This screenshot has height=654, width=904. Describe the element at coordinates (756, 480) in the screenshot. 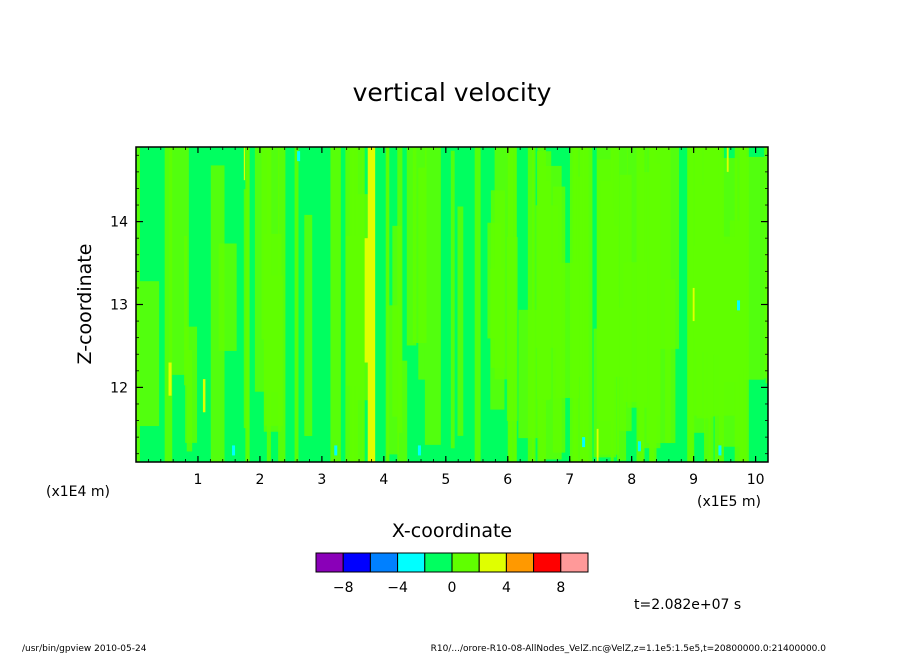

I see `x-tick-label: 10` at that location.